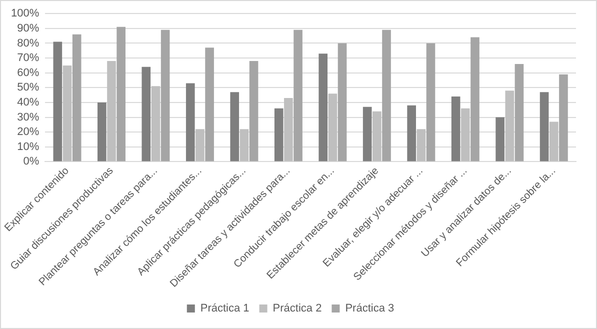 This screenshot has height=329, width=597. What do you see at coordinates (369, 308) in the screenshot?
I see `legend-label: Práctica 3` at bounding box center [369, 308].